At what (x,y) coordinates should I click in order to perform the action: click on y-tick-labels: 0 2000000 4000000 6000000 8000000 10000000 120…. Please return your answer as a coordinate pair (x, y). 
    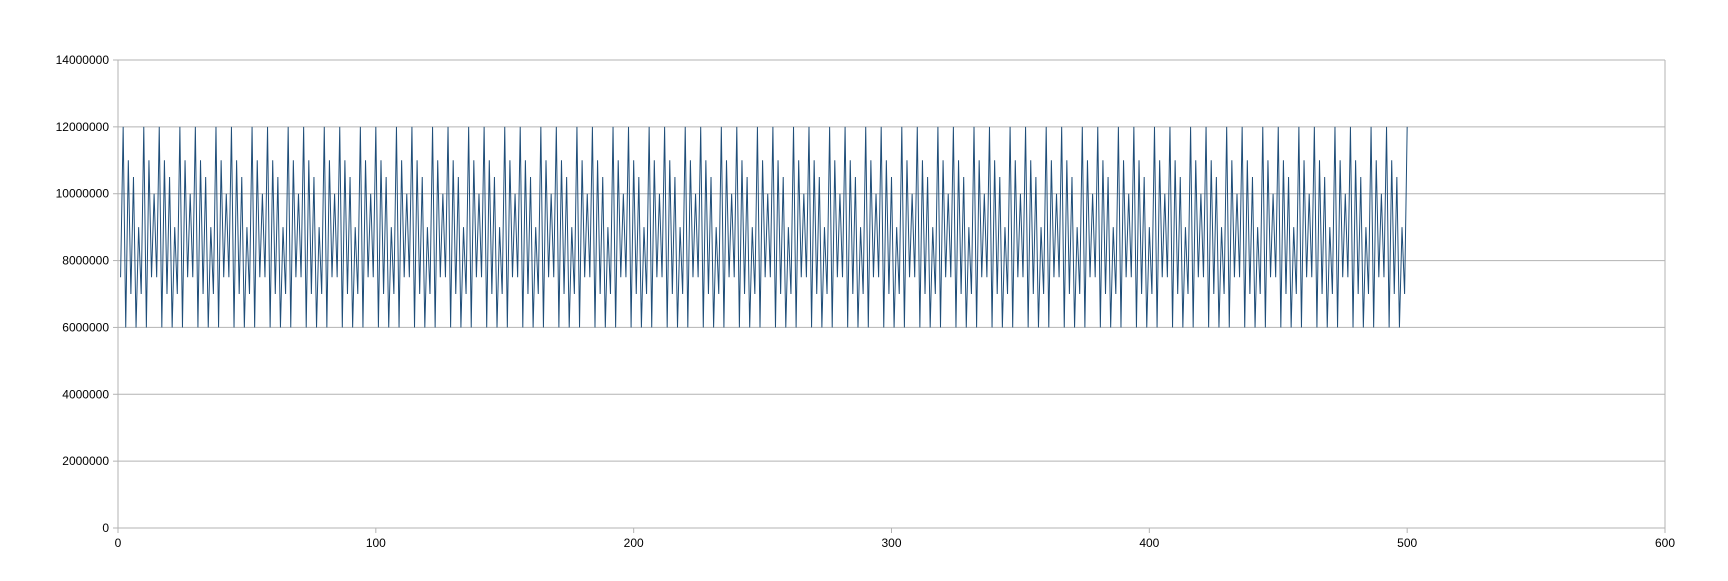
    Looking at the image, I should click on (83, 294).